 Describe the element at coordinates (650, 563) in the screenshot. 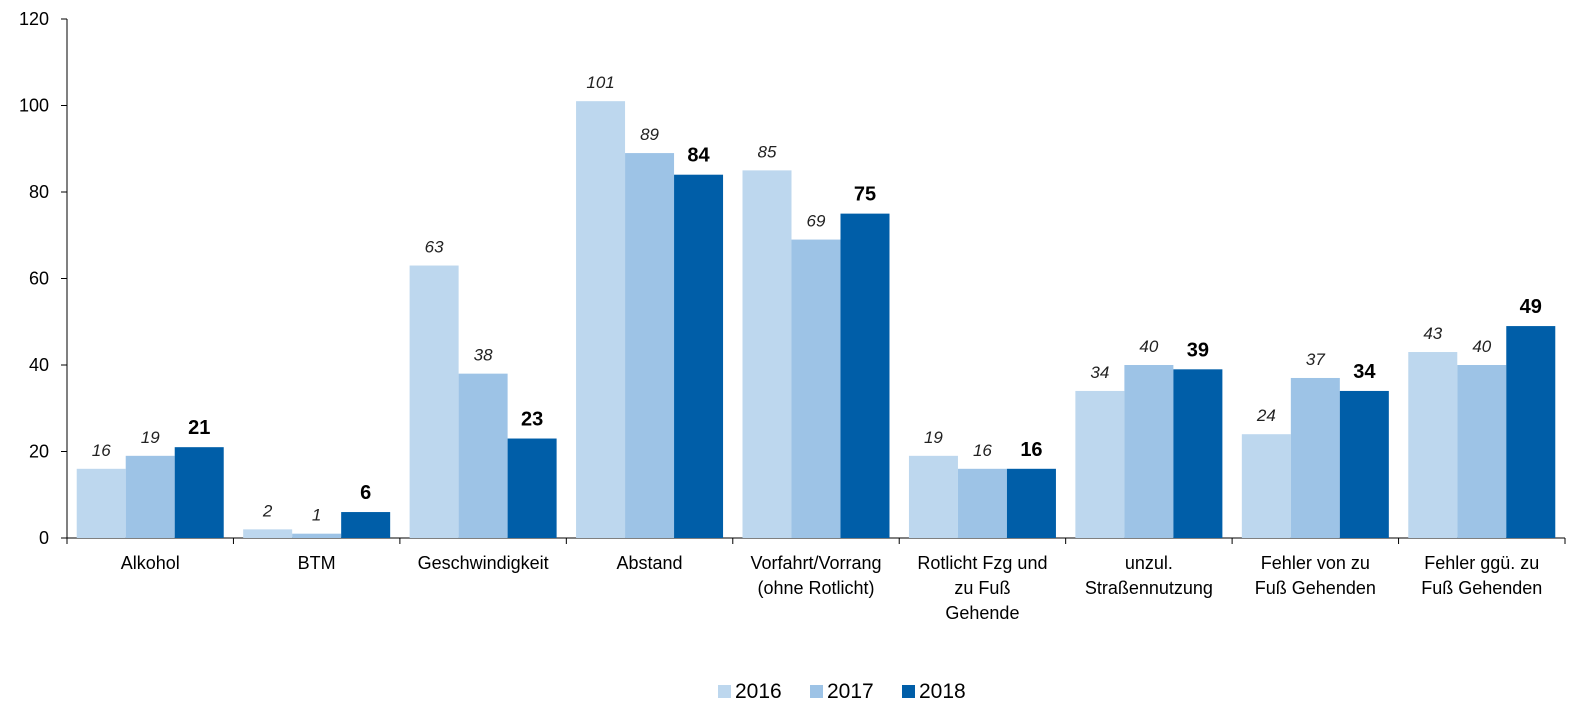

I see `x-tick-label: Abstand` at that location.